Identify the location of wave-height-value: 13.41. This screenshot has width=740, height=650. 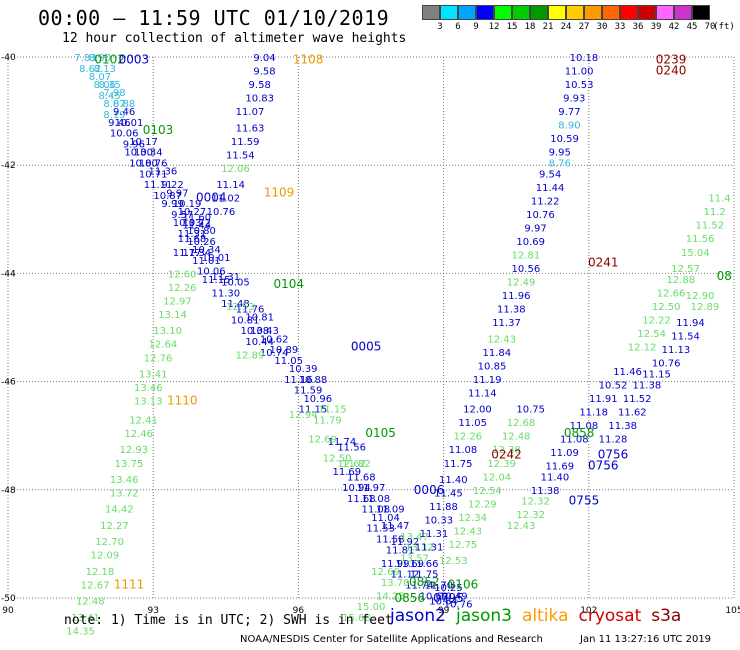
(85, 618).